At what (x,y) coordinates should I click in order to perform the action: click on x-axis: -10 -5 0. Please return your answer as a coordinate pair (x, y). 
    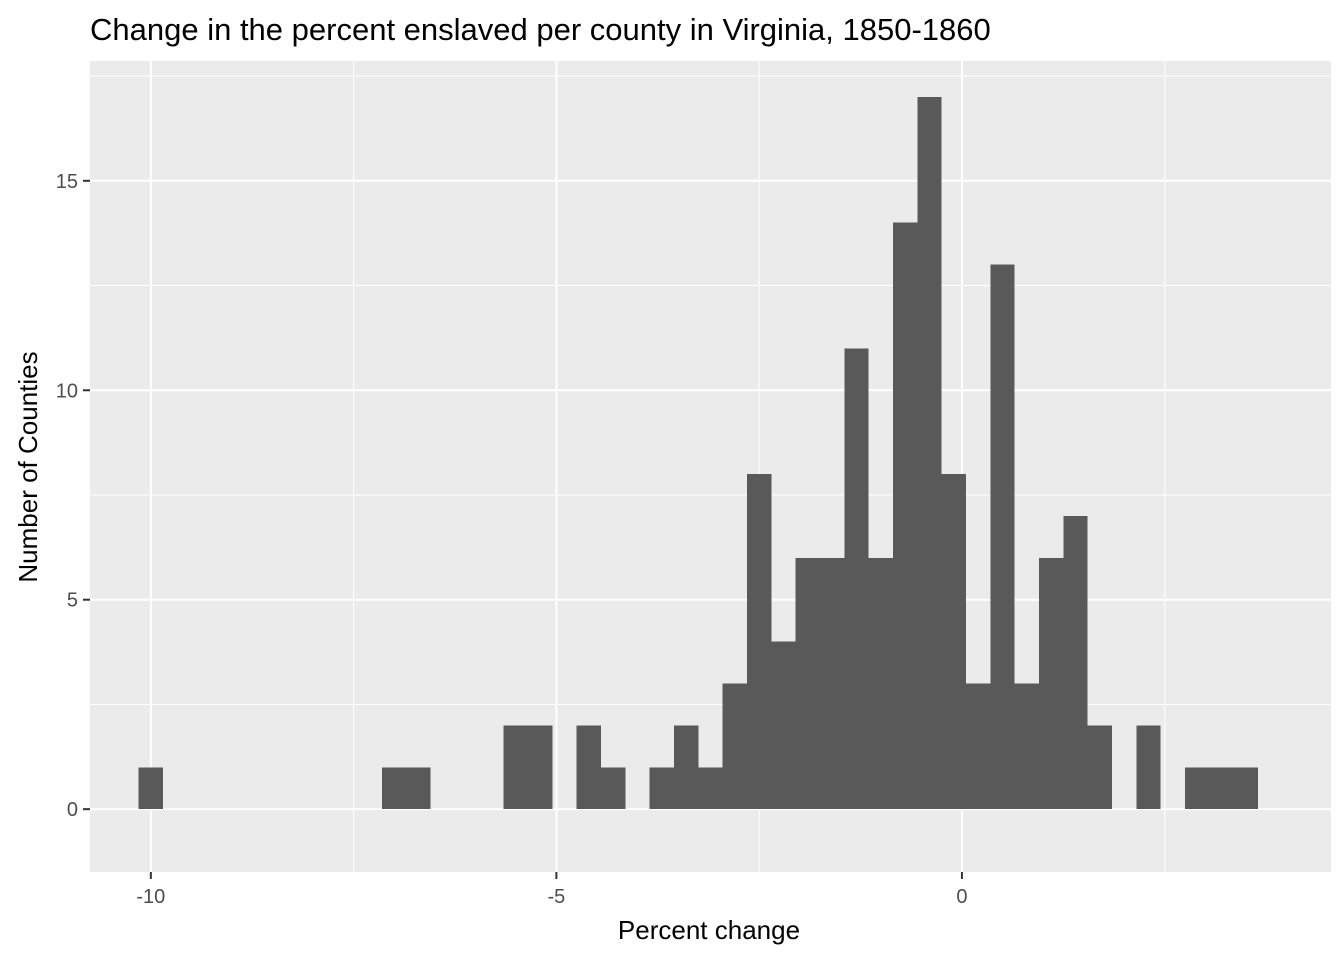
    Looking at the image, I should click on (552, 890).